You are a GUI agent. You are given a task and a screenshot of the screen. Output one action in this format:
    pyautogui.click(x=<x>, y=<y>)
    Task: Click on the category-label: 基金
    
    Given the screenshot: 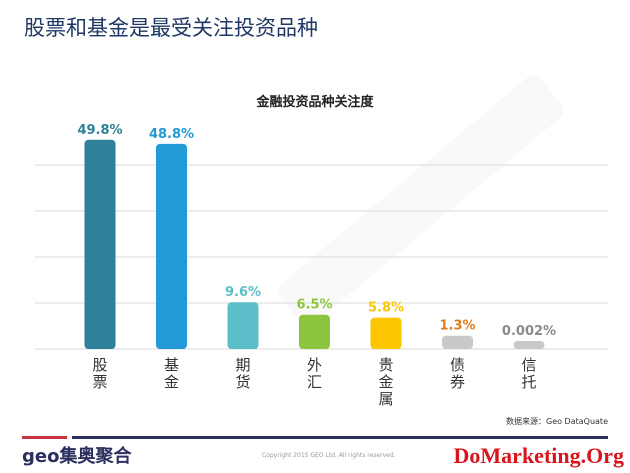 What is the action you would take?
    pyautogui.click(x=171, y=373)
    